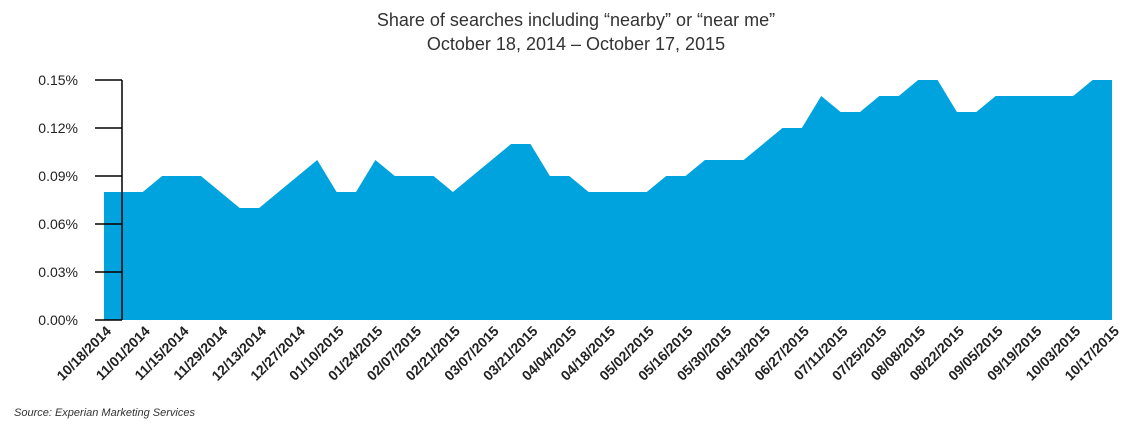 The image size is (1132, 431). I want to click on y-tick-label: 0.06%, so click(58, 224).